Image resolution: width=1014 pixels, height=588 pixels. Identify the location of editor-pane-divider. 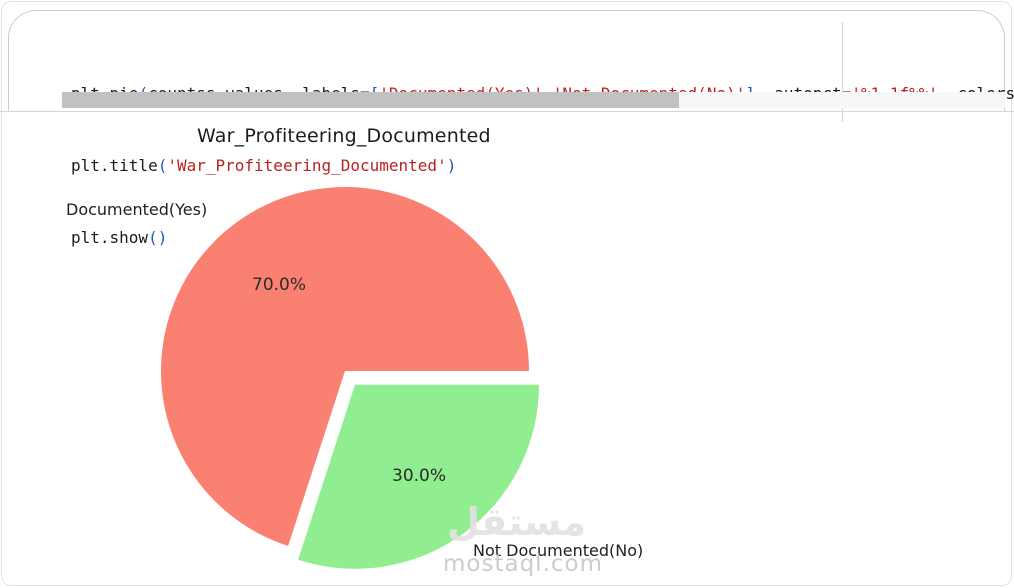
(842, 72).